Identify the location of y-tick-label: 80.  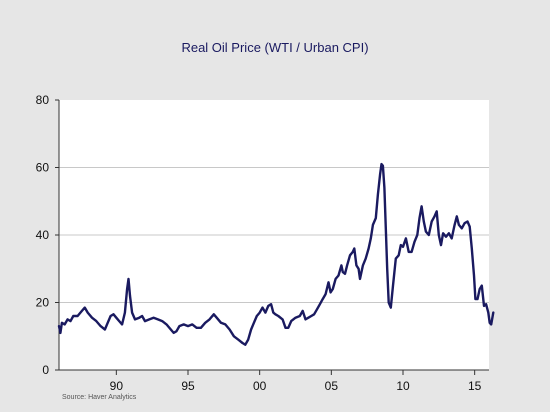
(43, 100).